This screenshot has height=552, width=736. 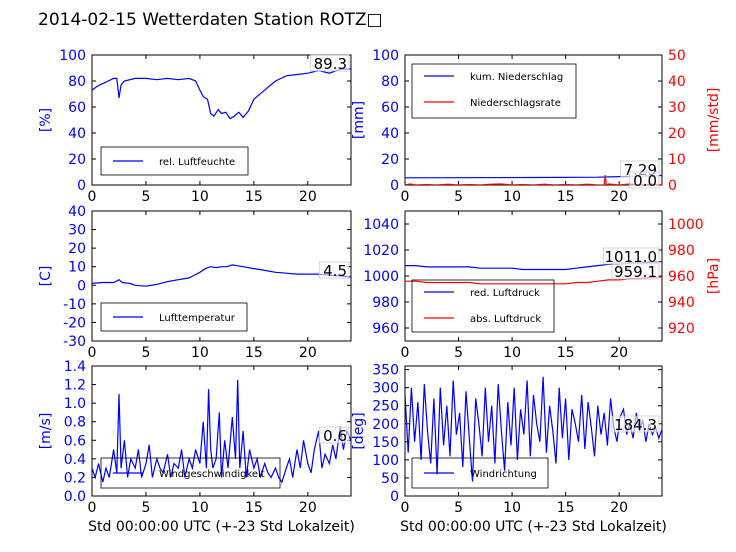 What do you see at coordinates (75, 367) in the screenshot?
I see `y-tick-label: 1.4` at bounding box center [75, 367].